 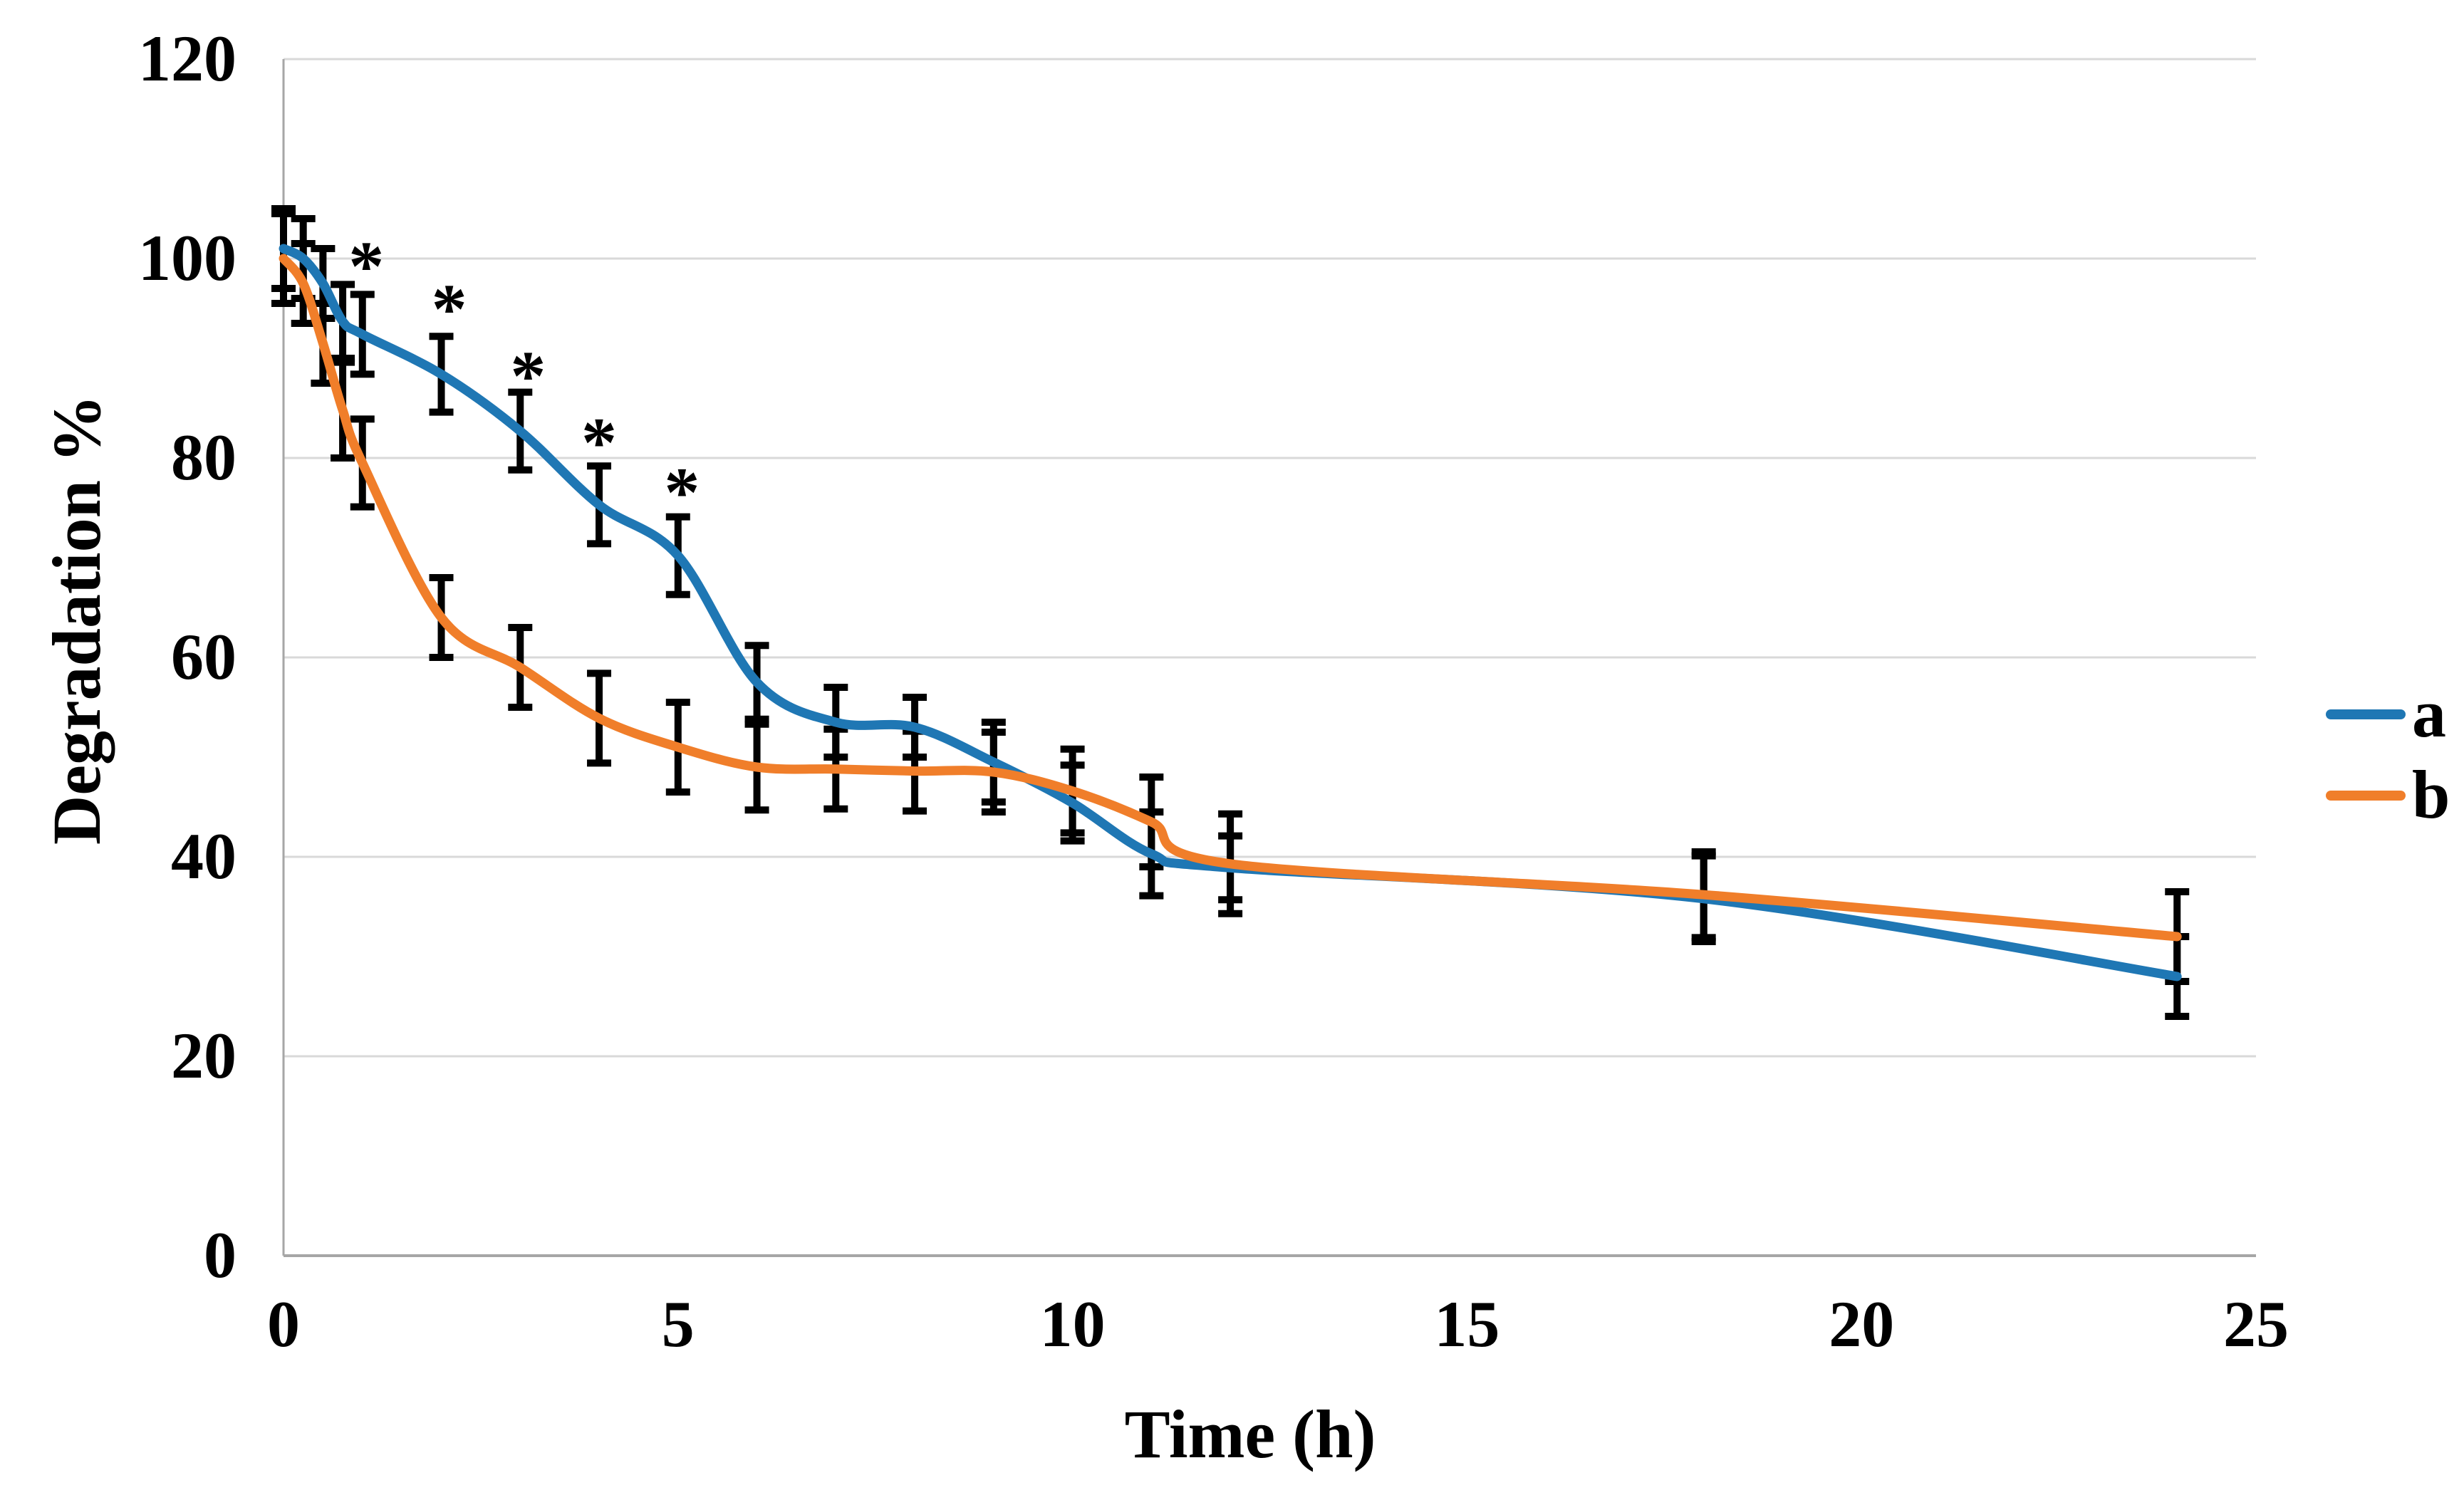 I want to click on y-tick-label: 100, so click(x=187, y=258).